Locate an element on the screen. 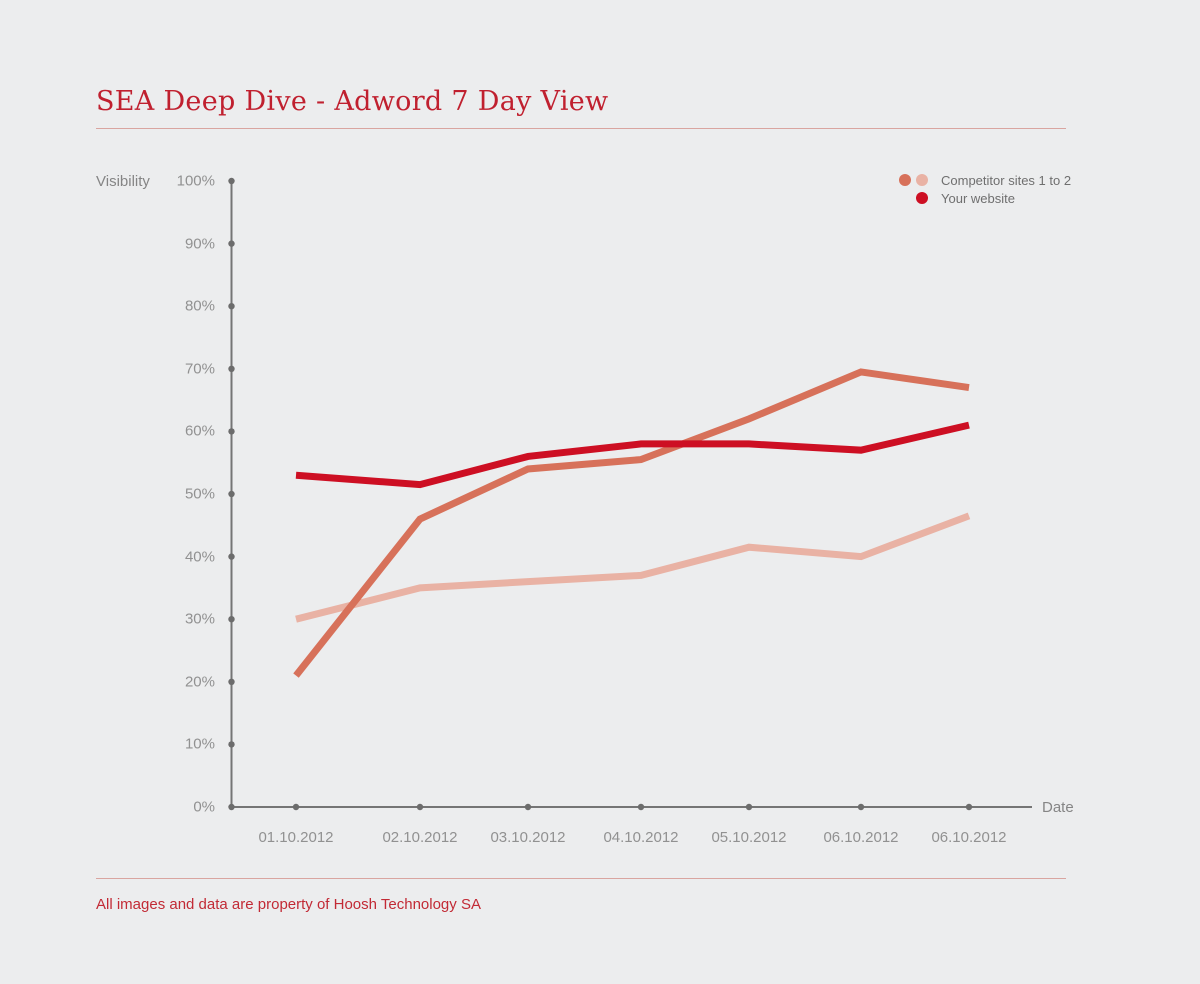  page-title: SEA Deep Dive - Adword 7 Day View is located at coordinates (352, 101).